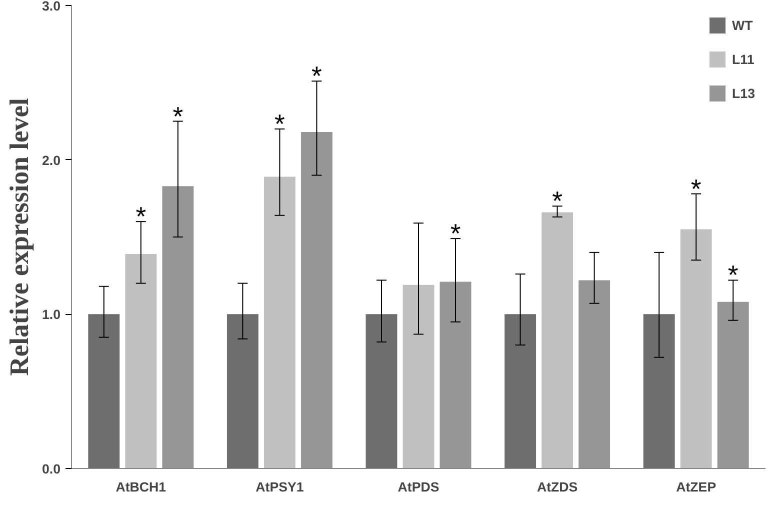 This screenshot has height=505, width=778. I want to click on legend-label: L11, so click(743, 59).